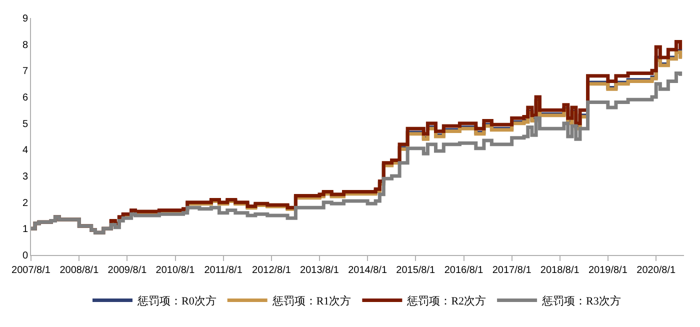 This screenshot has width=700, height=327. Describe the element at coordinates (311, 301) in the screenshot. I see `legend-label: 惩罚项：R1次方` at that location.